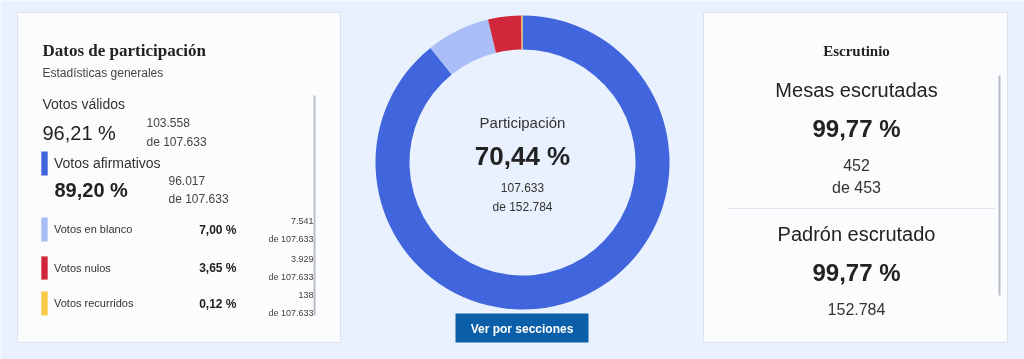  Describe the element at coordinates (522, 122) in the screenshot. I see `text: Participación` at that location.